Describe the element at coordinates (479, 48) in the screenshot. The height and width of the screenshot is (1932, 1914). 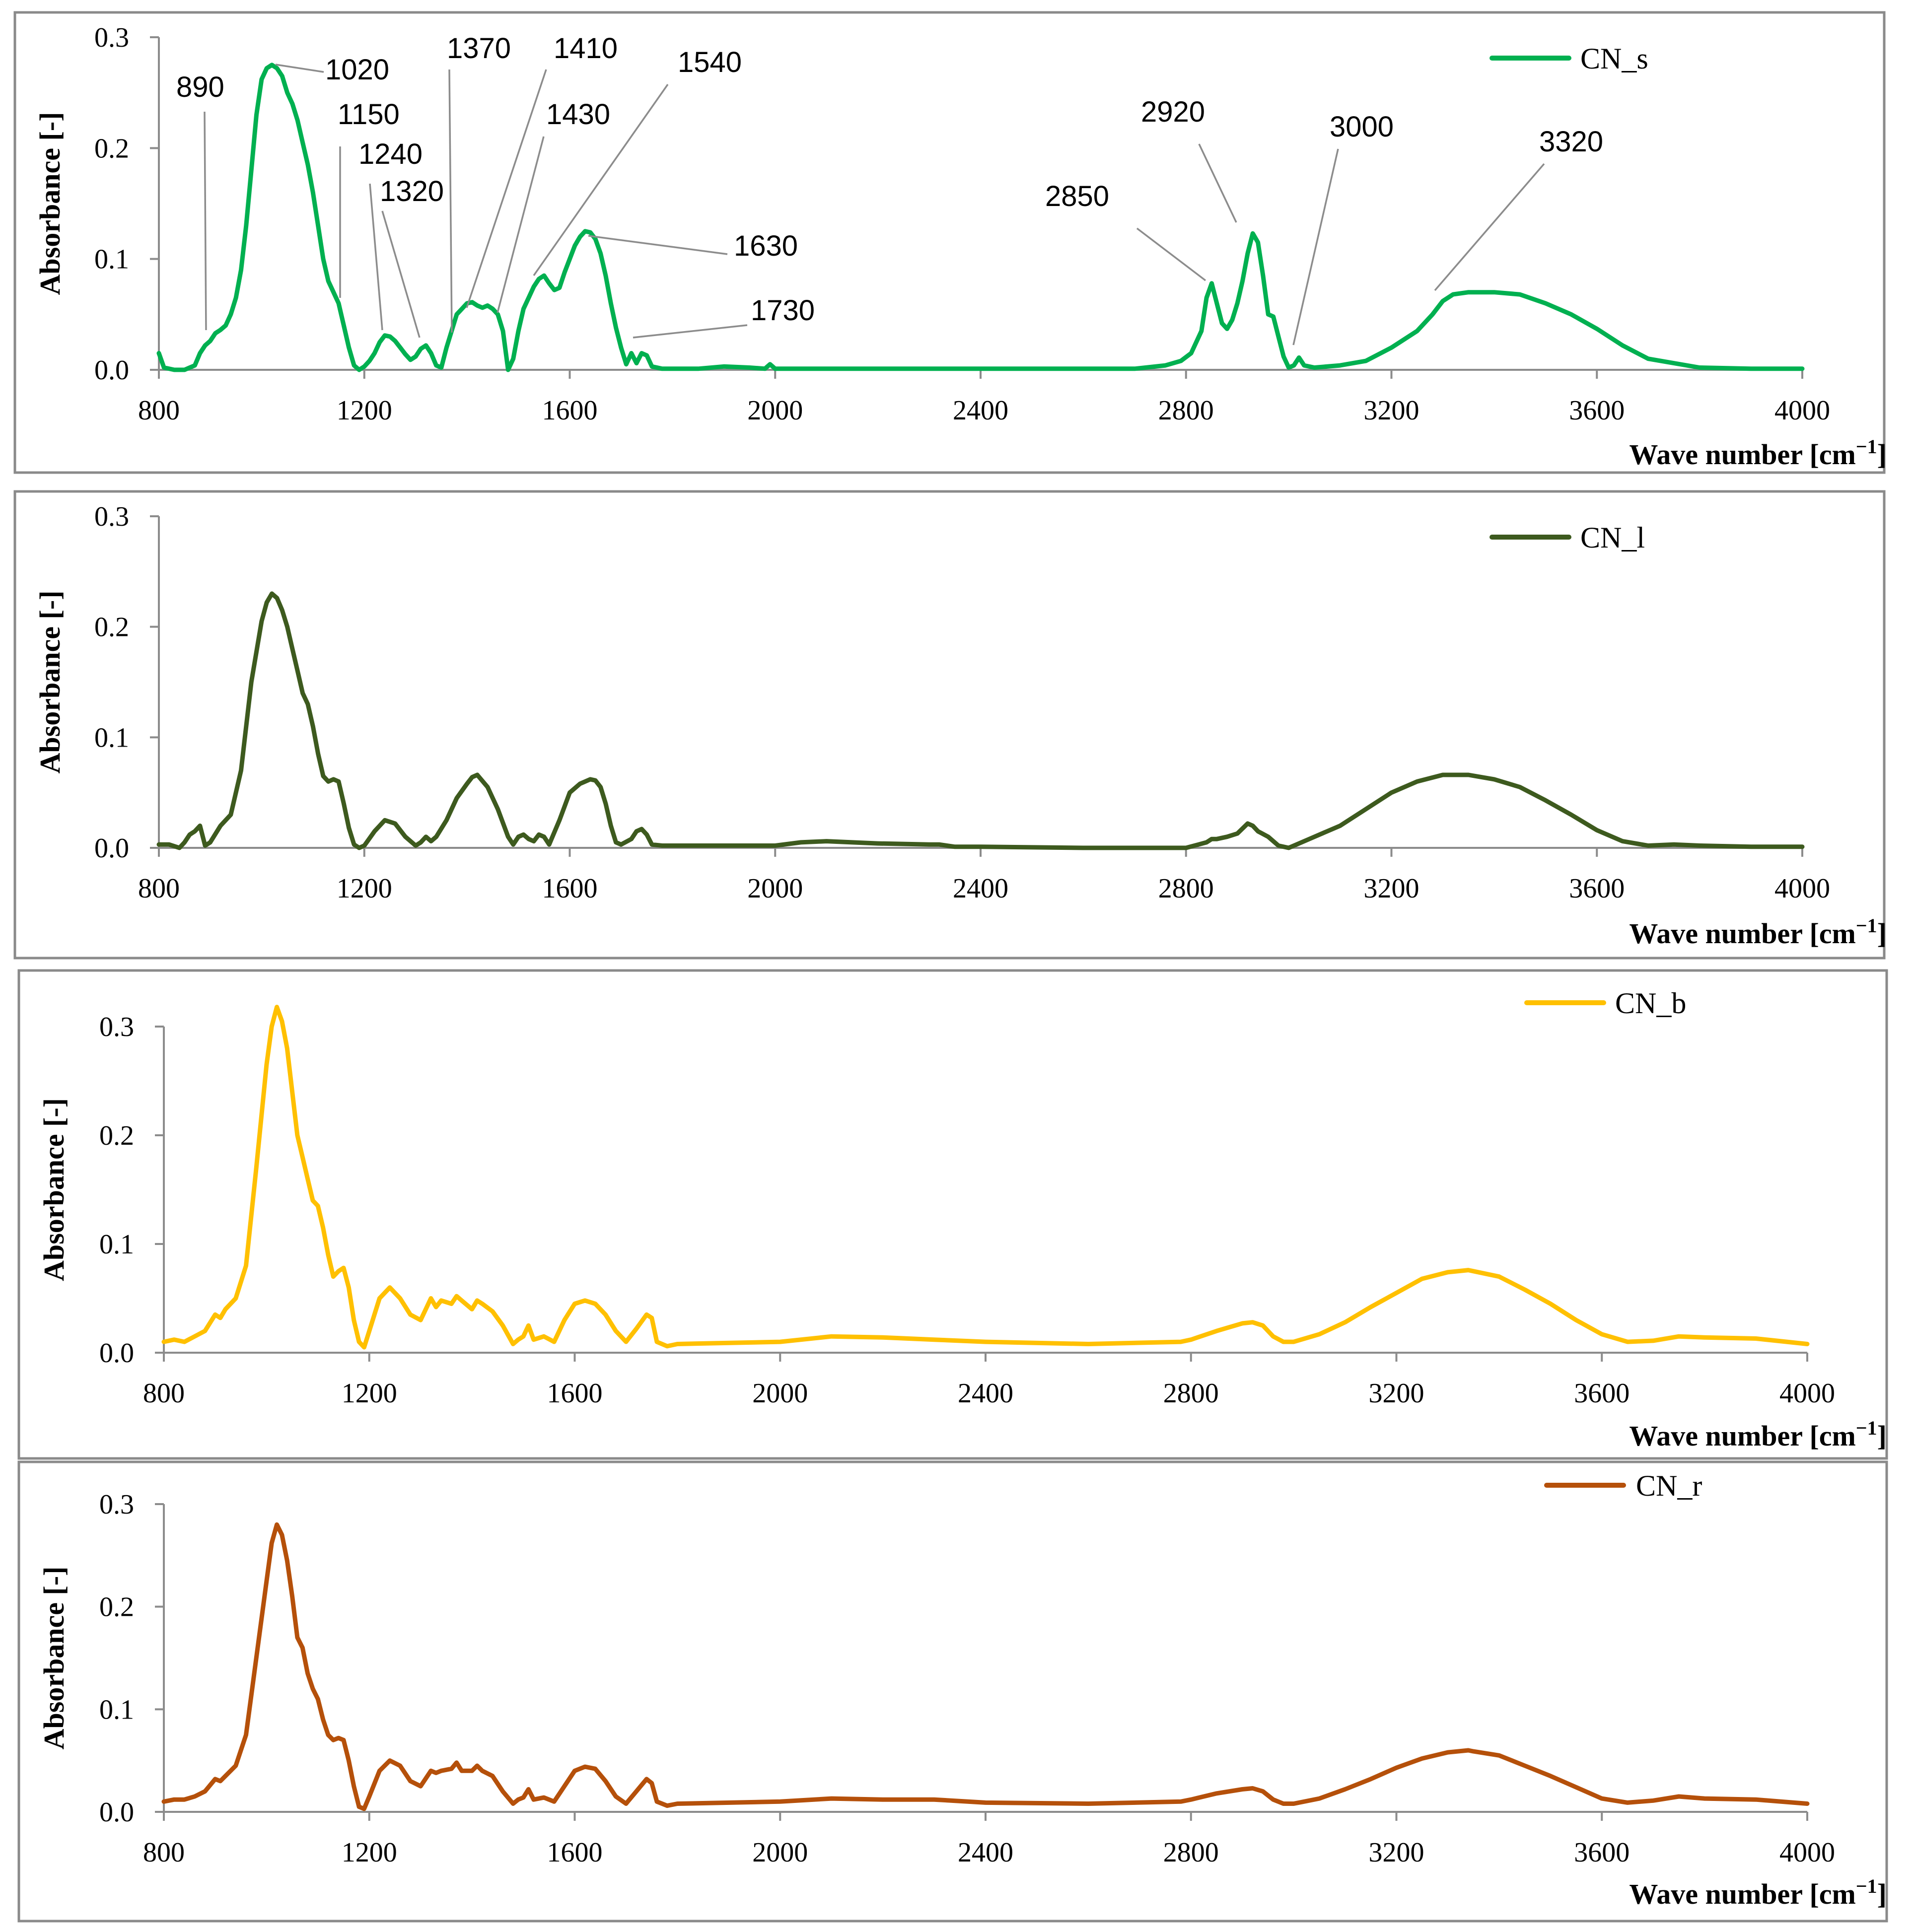
I see `annotation-label: 1370` at that location.